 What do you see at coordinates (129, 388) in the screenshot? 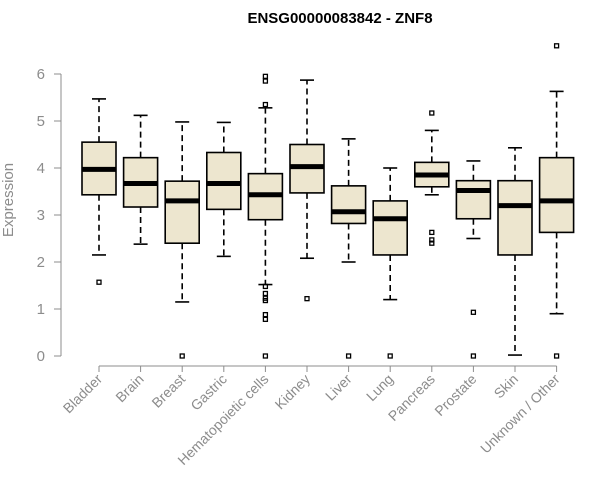
I see `x-tick-label: Brain` at bounding box center [129, 388].